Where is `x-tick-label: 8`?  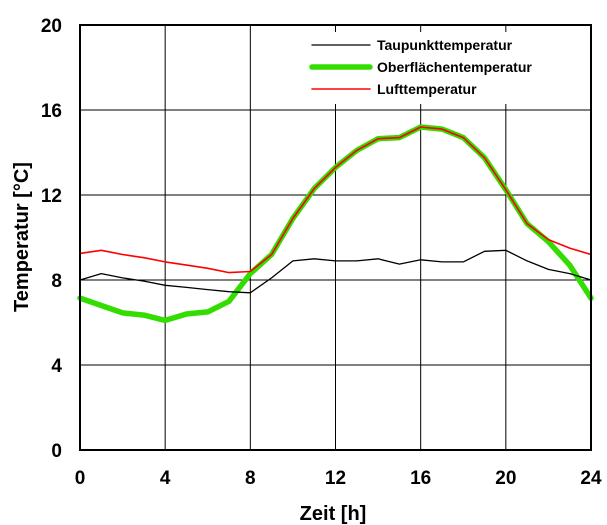 x-tick-label: 8 is located at coordinates (250, 478).